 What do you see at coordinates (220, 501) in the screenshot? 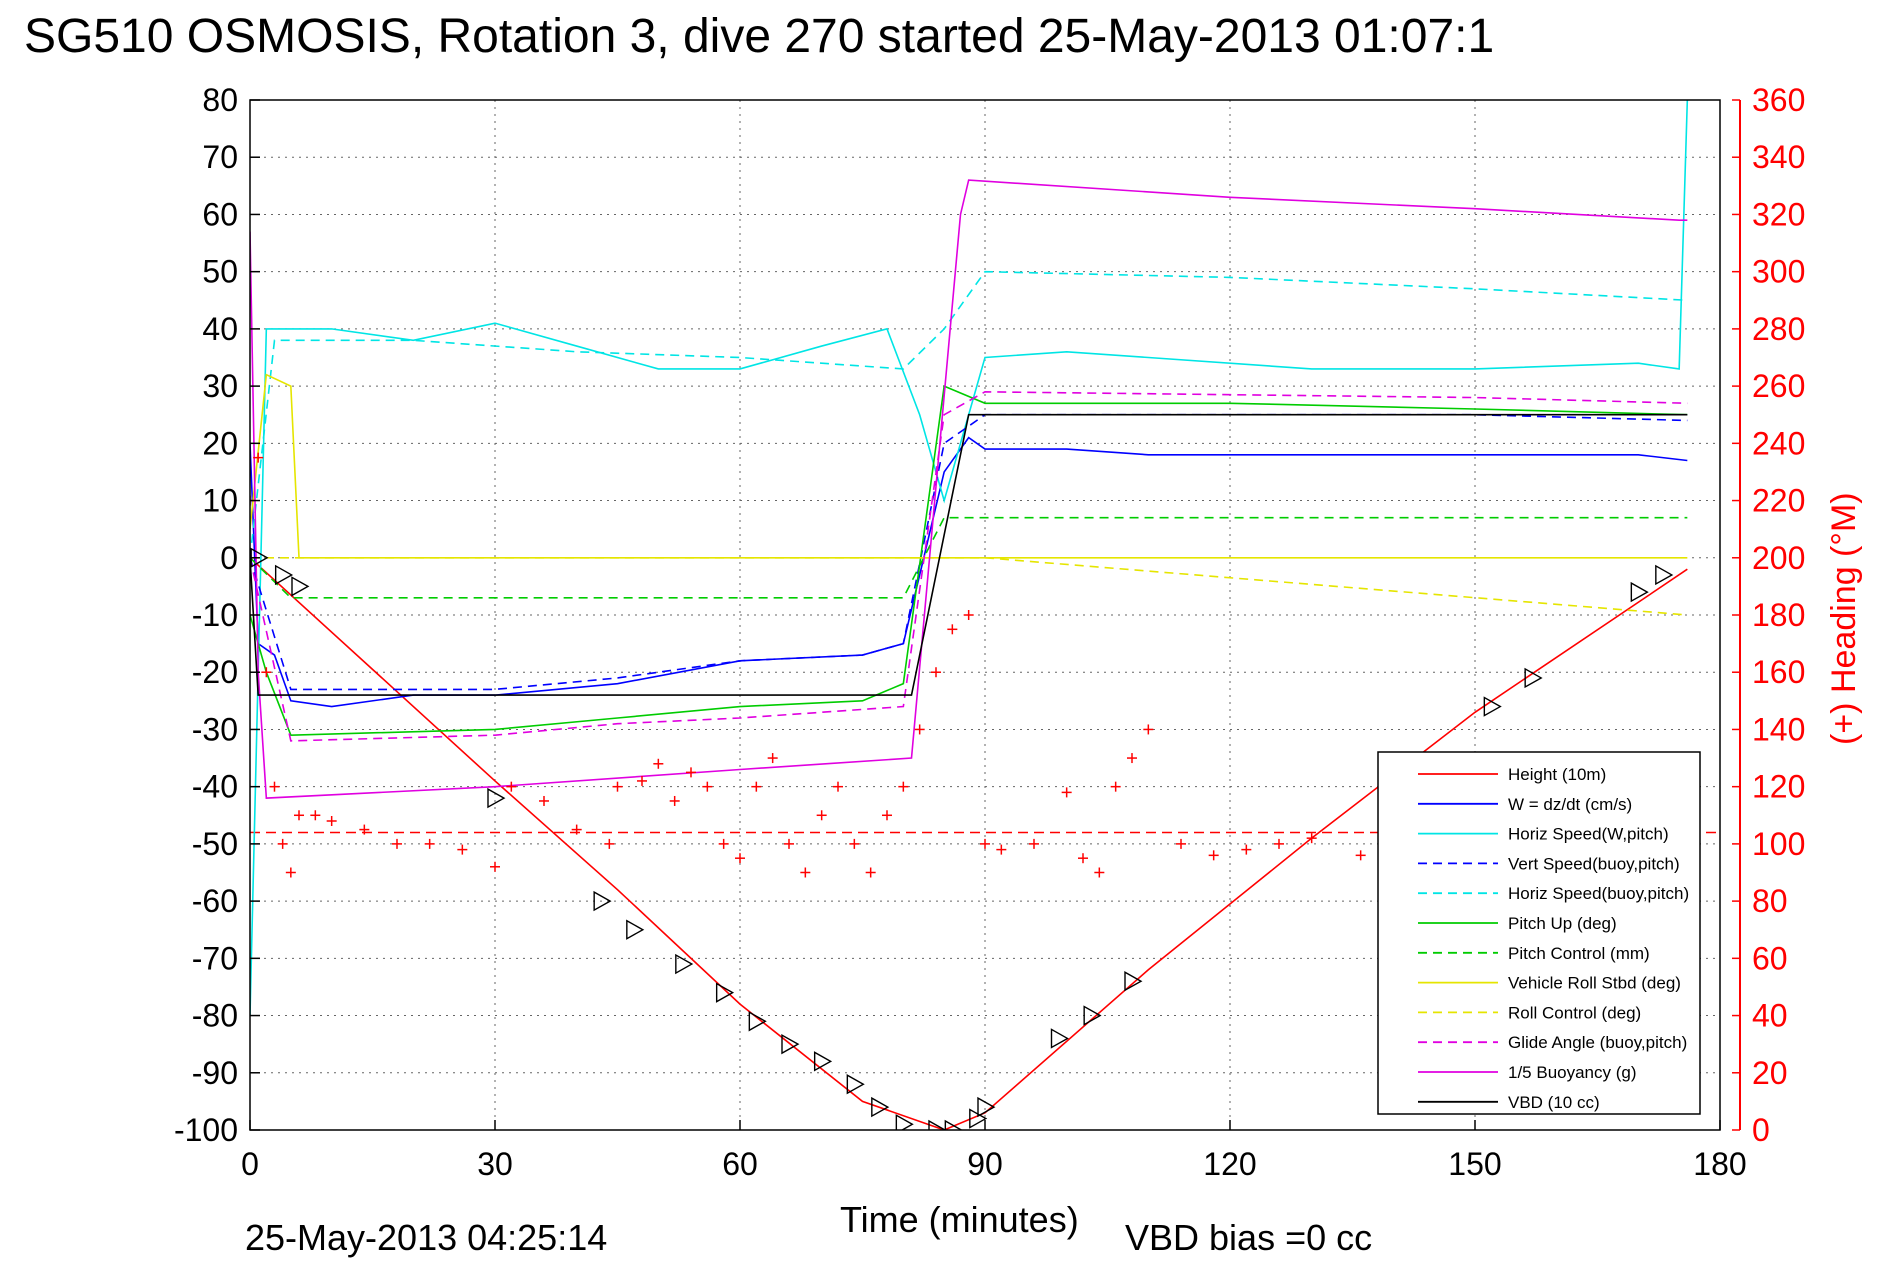
I see `y-tick-label: 10` at bounding box center [220, 501].